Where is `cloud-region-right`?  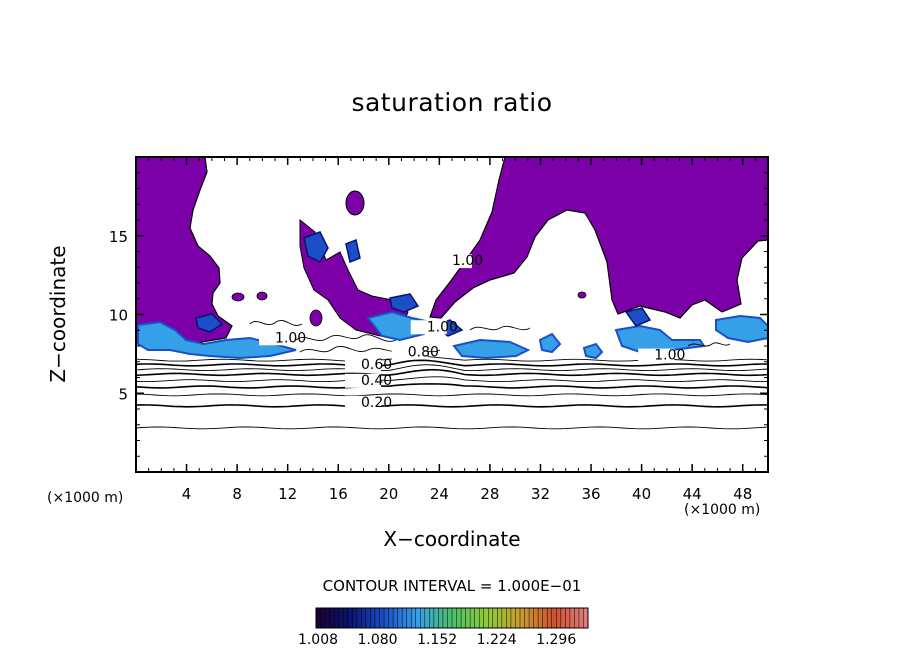
cloud-region-right is located at coordinates (598, 238).